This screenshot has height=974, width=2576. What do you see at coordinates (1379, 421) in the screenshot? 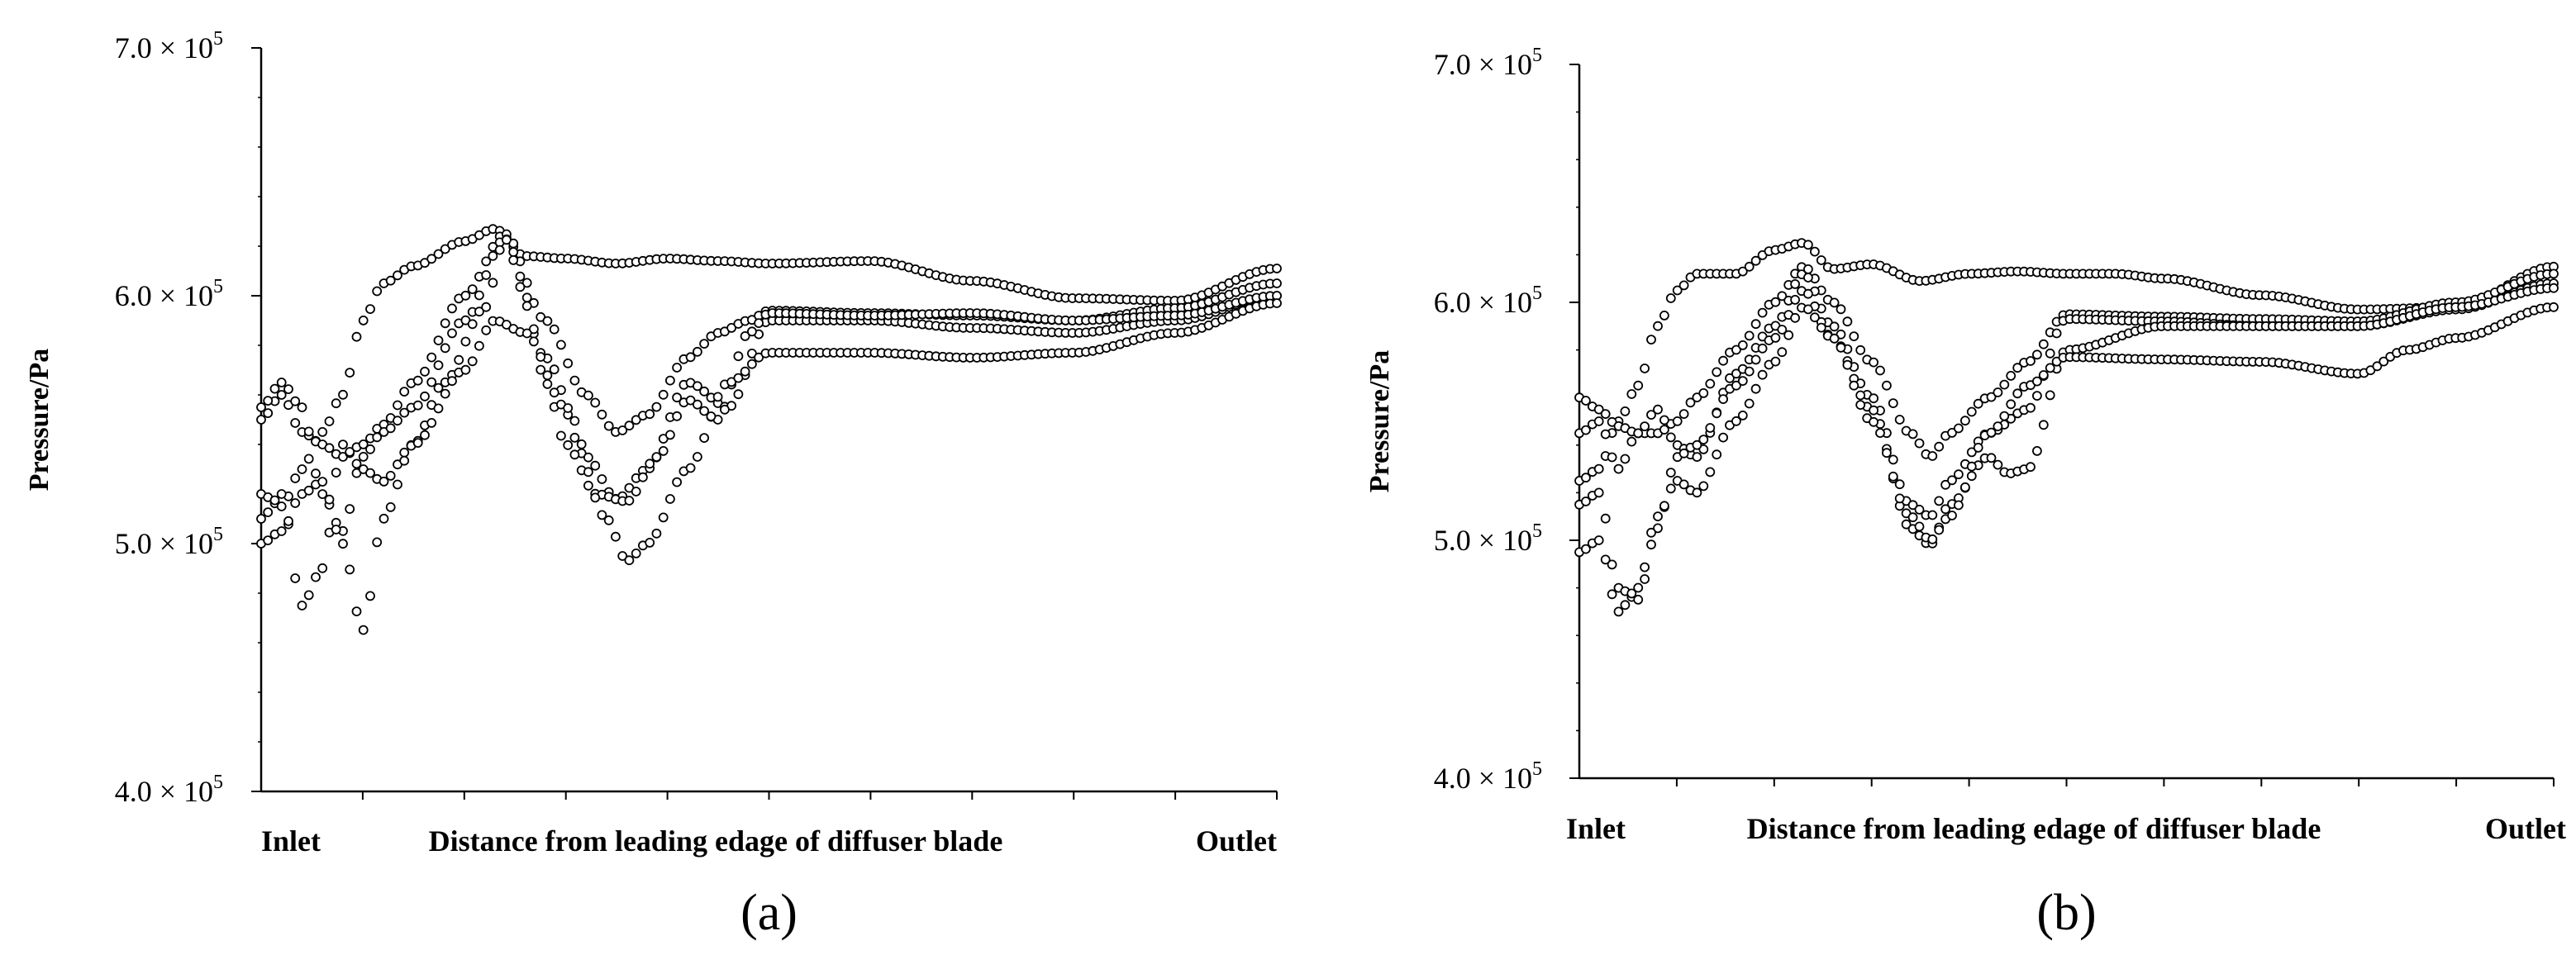
I see `y-axis-label: Pressure/Pa` at bounding box center [1379, 421].